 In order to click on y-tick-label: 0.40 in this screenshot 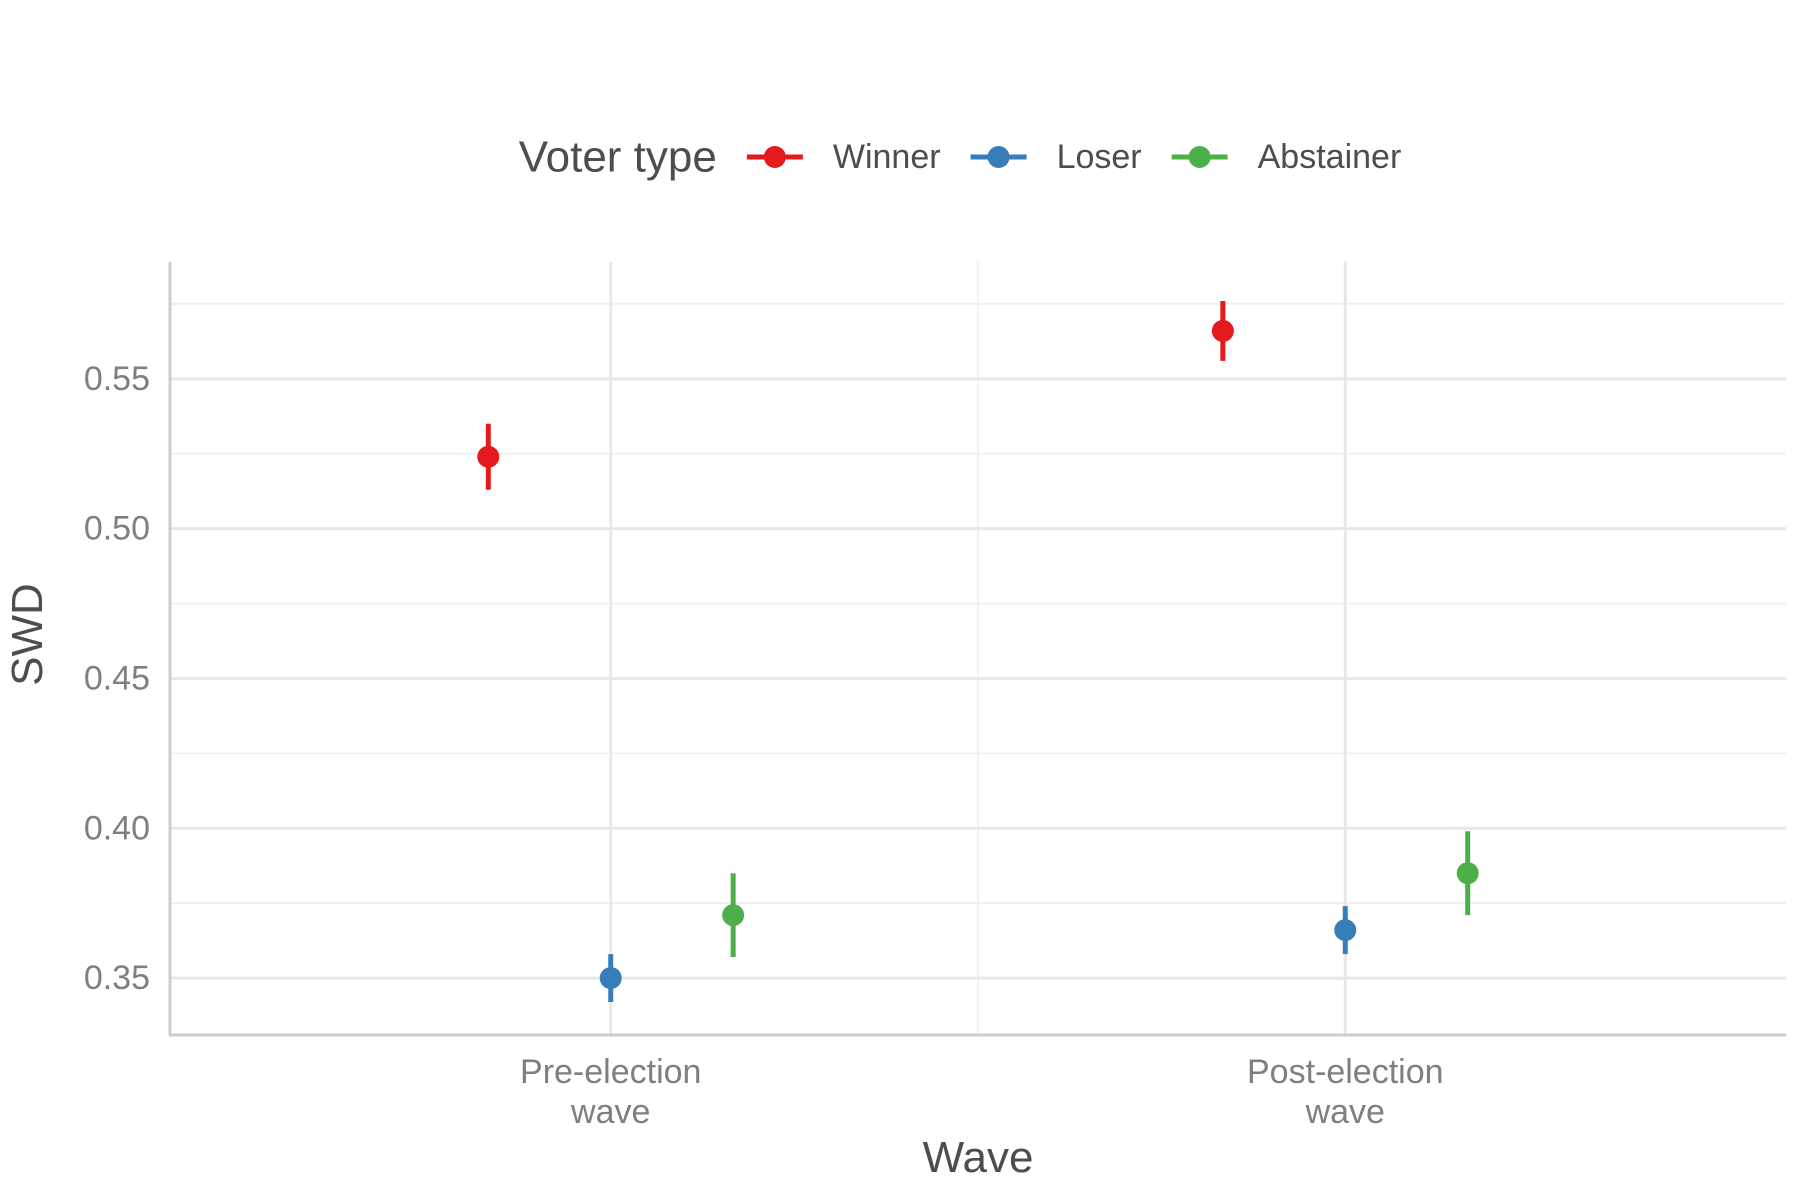, I will do `click(117, 828)`.